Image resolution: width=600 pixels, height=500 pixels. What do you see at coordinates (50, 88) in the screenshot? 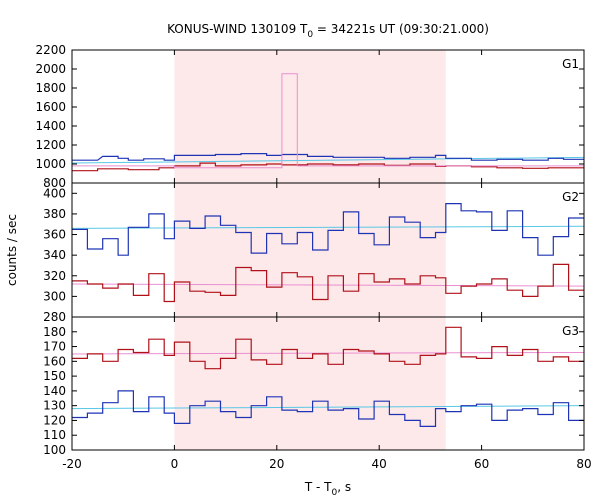
I see `y-tick-label: 1800` at bounding box center [50, 88].